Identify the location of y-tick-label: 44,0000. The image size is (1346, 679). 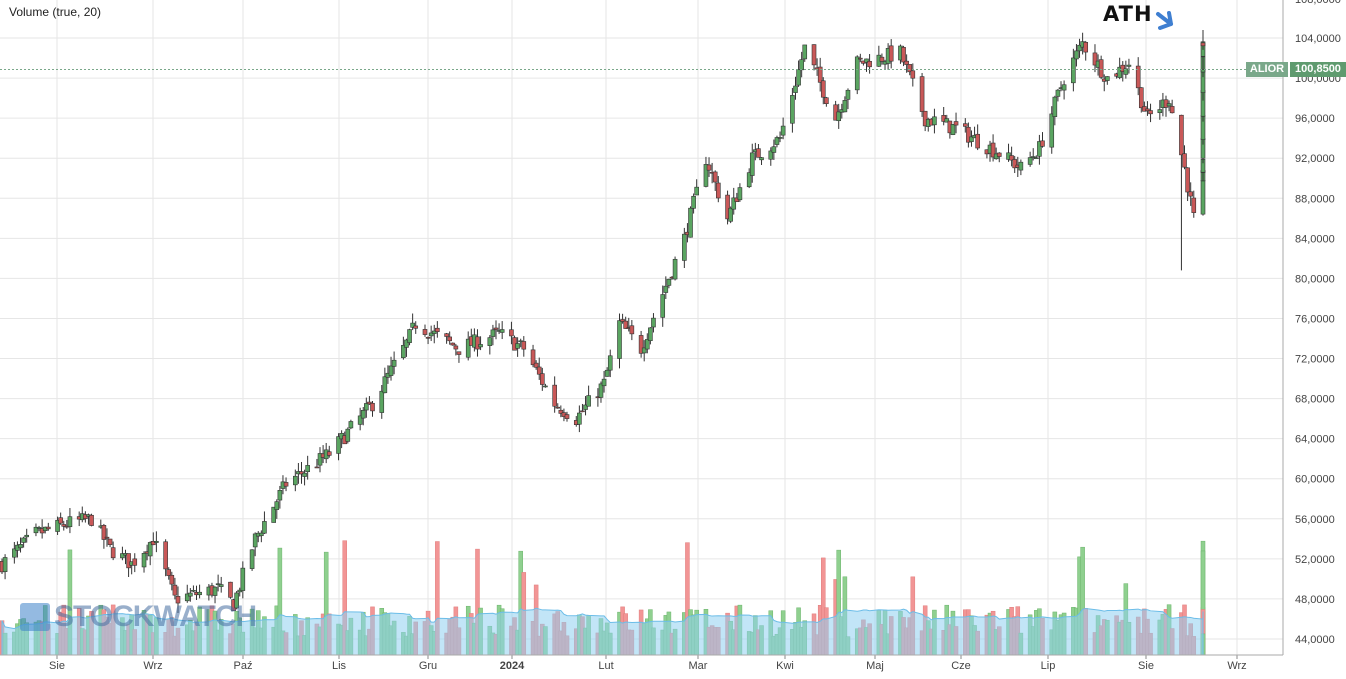
(1315, 640).